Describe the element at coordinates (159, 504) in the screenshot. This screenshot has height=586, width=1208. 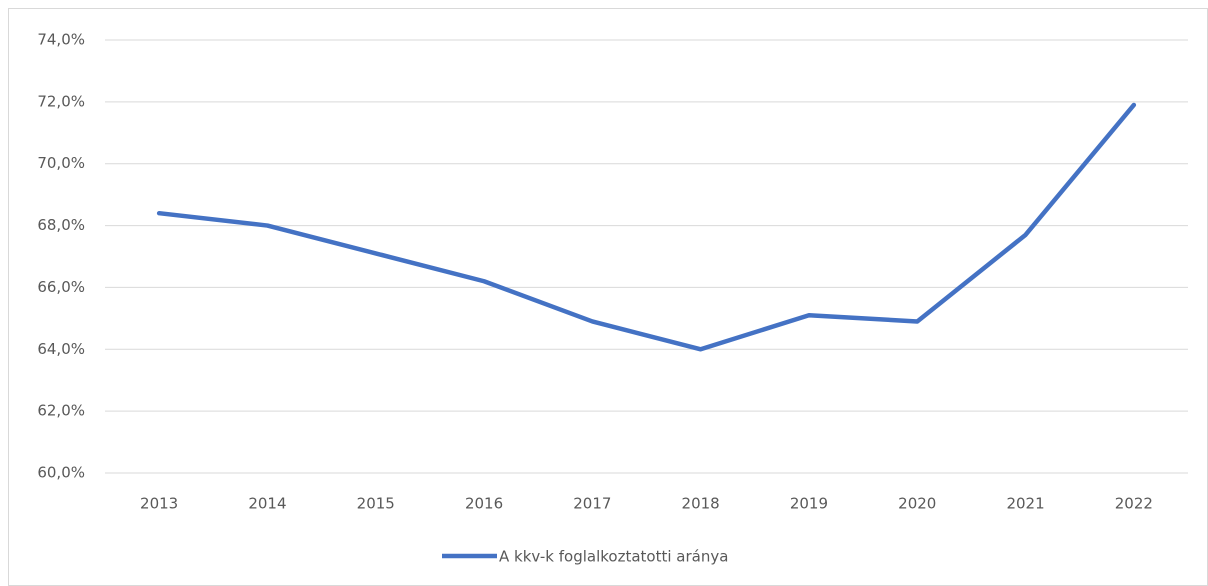
I see `x-tick-label: 2013` at that location.